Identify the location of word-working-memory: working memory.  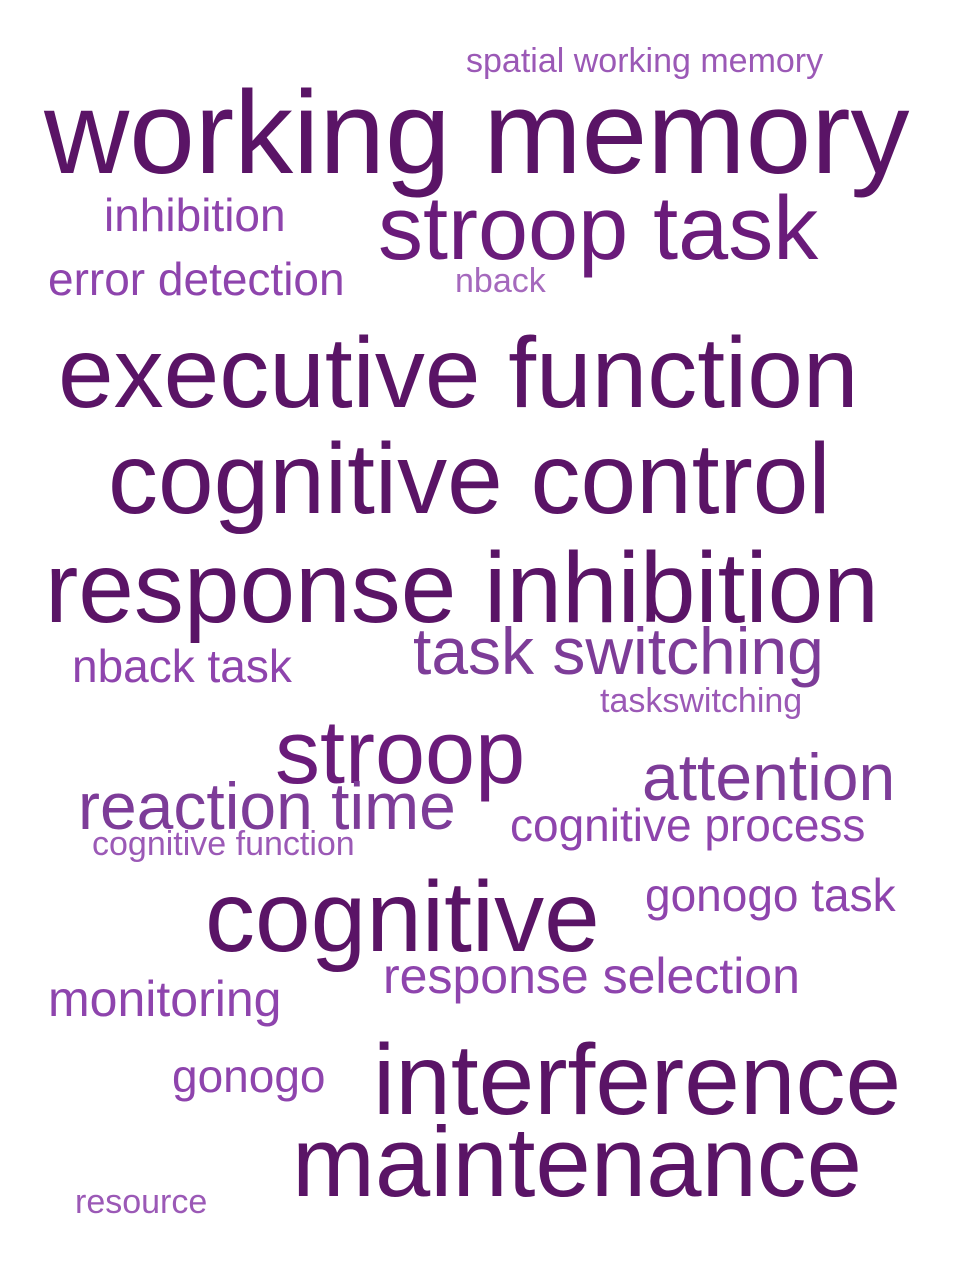
(477, 132).